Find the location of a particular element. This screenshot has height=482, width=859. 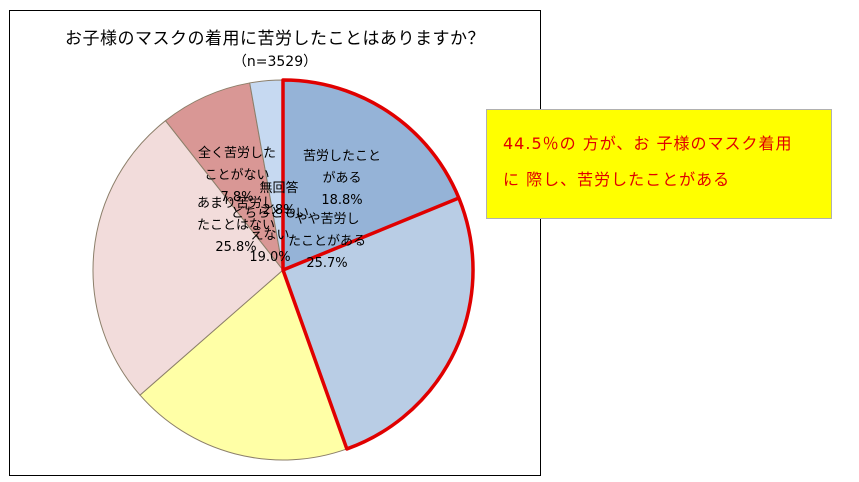

chart-title: お子様のマスクの着用に苦労したことはありますか？ is located at coordinates (275, 39).